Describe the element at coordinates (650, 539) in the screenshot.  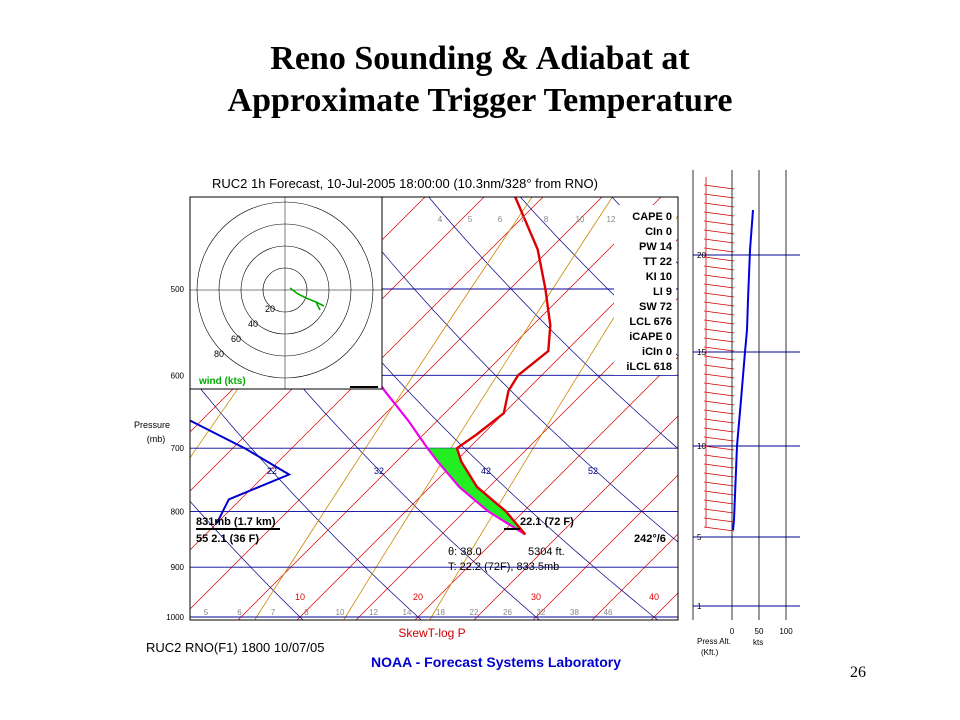
I see `wind-annotation: 242°/6` at that location.